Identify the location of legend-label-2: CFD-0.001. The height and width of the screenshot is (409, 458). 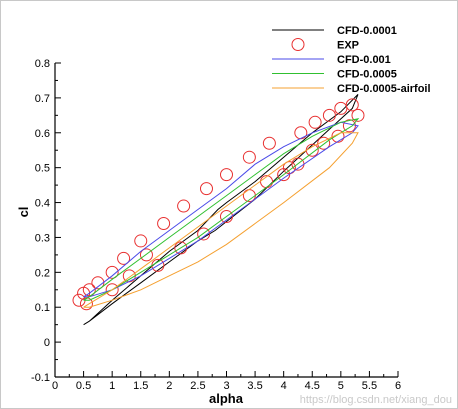
(364, 60).